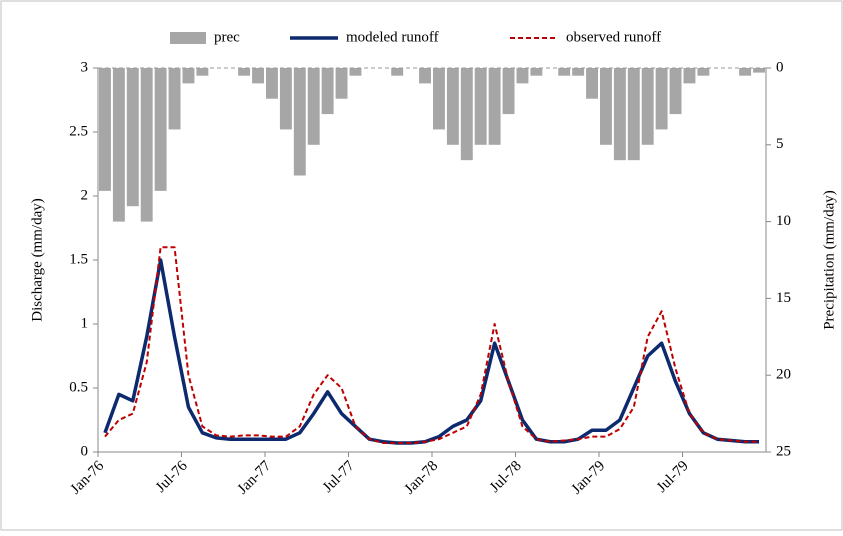  What do you see at coordinates (85, 451) in the screenshot?
I see `y-tick-label: 0` at bounding box center [85, 451].